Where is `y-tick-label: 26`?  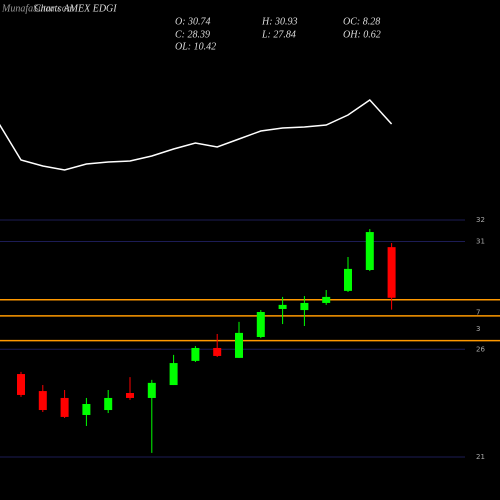
y-tick-label: 26 is located at coordinates (480, 349).